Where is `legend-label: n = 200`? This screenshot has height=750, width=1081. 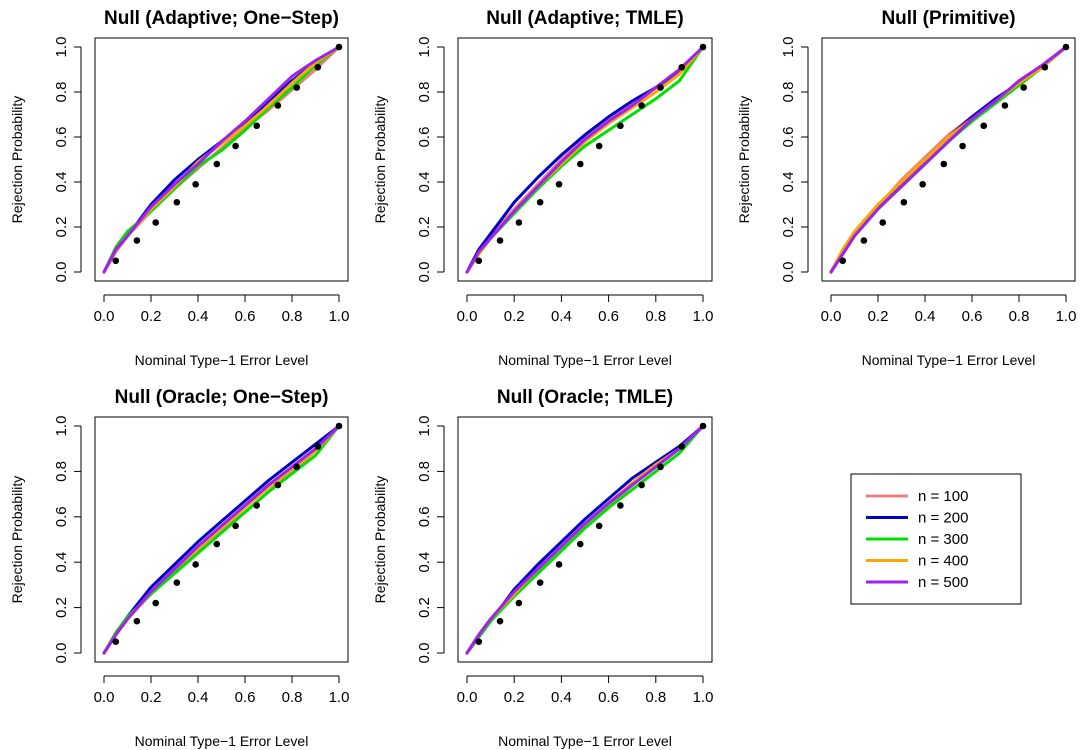
legend-label: n = 200 is located at coordinates (943, 518).